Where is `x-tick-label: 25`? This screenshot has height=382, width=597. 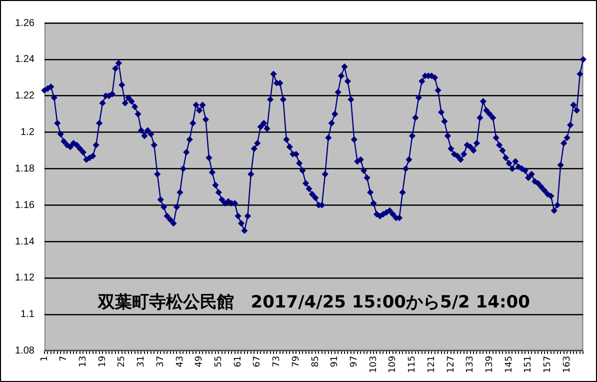
x-tick-label: 25 is located at coordinates (122, 362).